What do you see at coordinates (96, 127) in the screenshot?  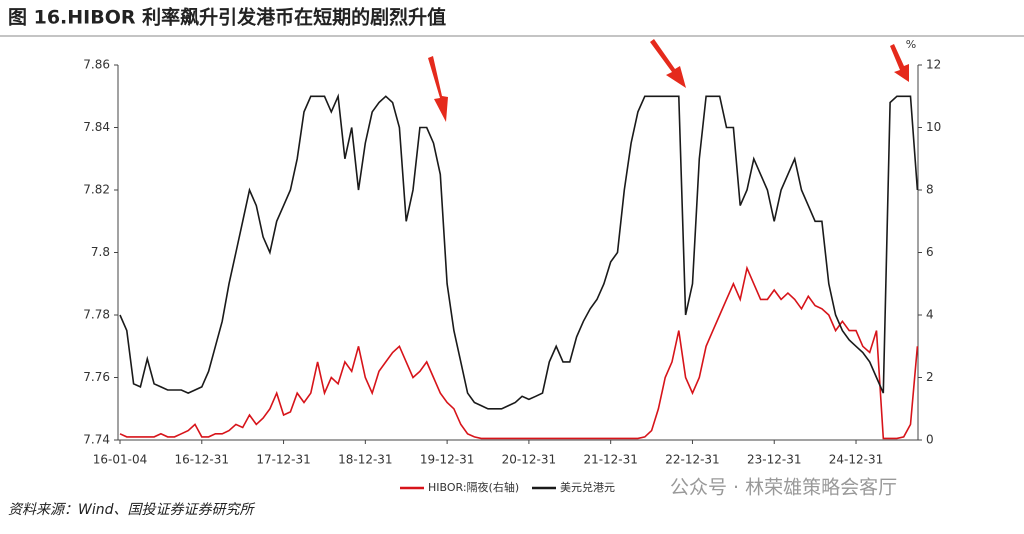 I see `y-tick-label: 7.84` at bounding box center [96, 127].